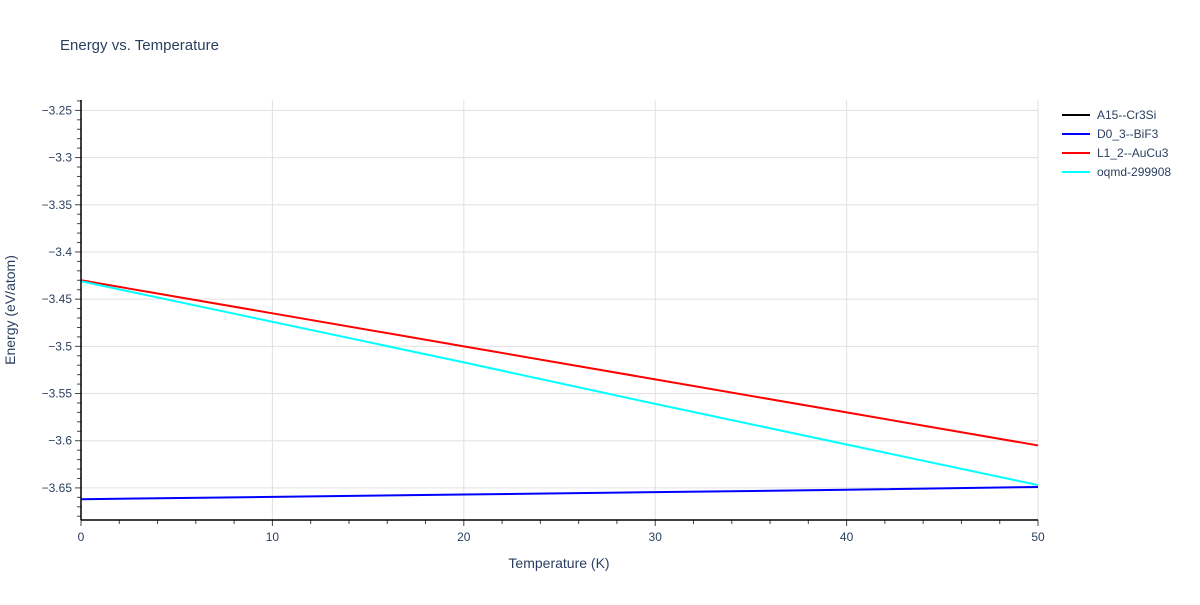 The height and width of the screenshot is (605, 1200). I want to click on y-tick-label: −3.65, so click(57, 488).